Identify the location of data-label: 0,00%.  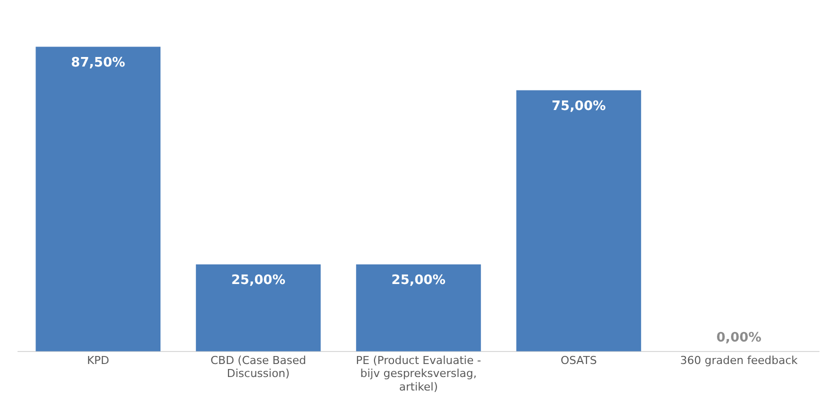
(739, 338).